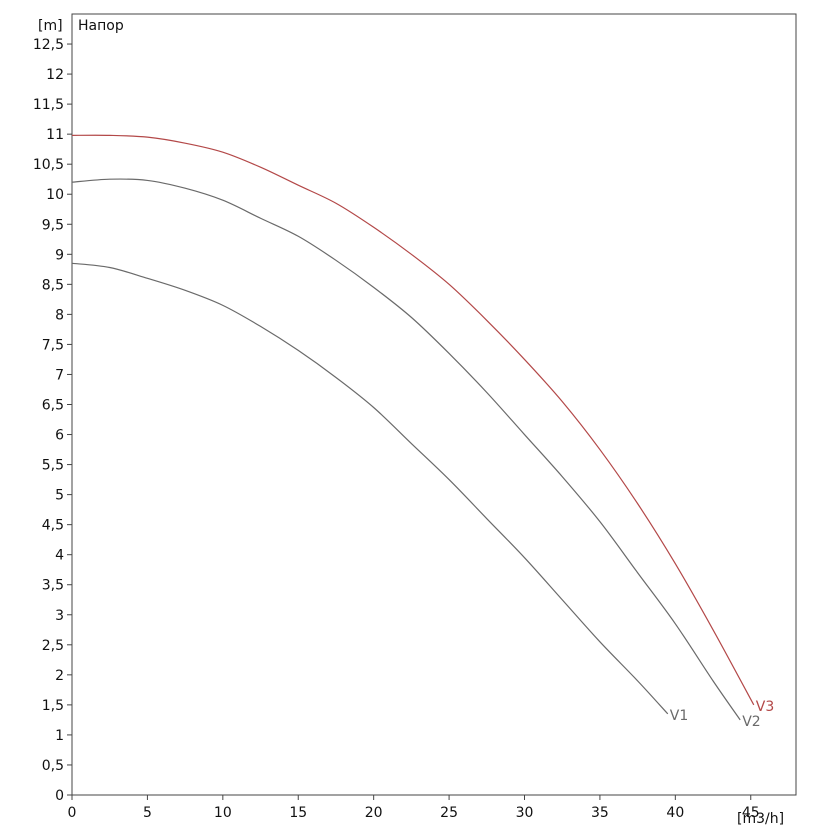  I want to click on y-tick-label: 3,5, so click(53, 586).